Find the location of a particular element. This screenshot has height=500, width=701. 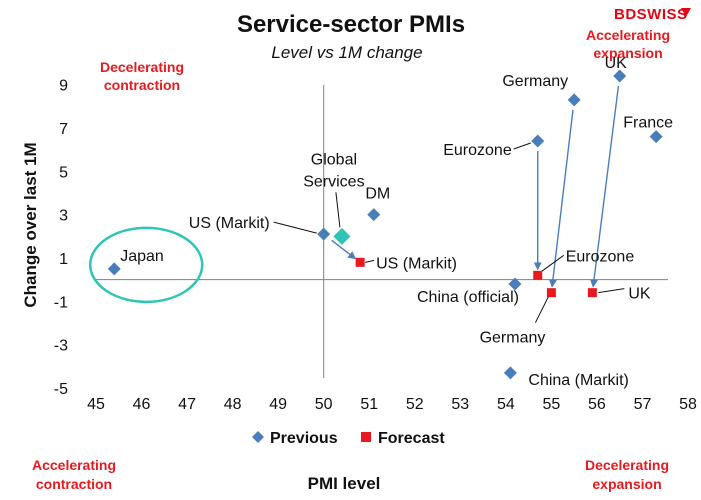

label-previous-us-markit: US (Markit) is located at coordinates (229, 223).